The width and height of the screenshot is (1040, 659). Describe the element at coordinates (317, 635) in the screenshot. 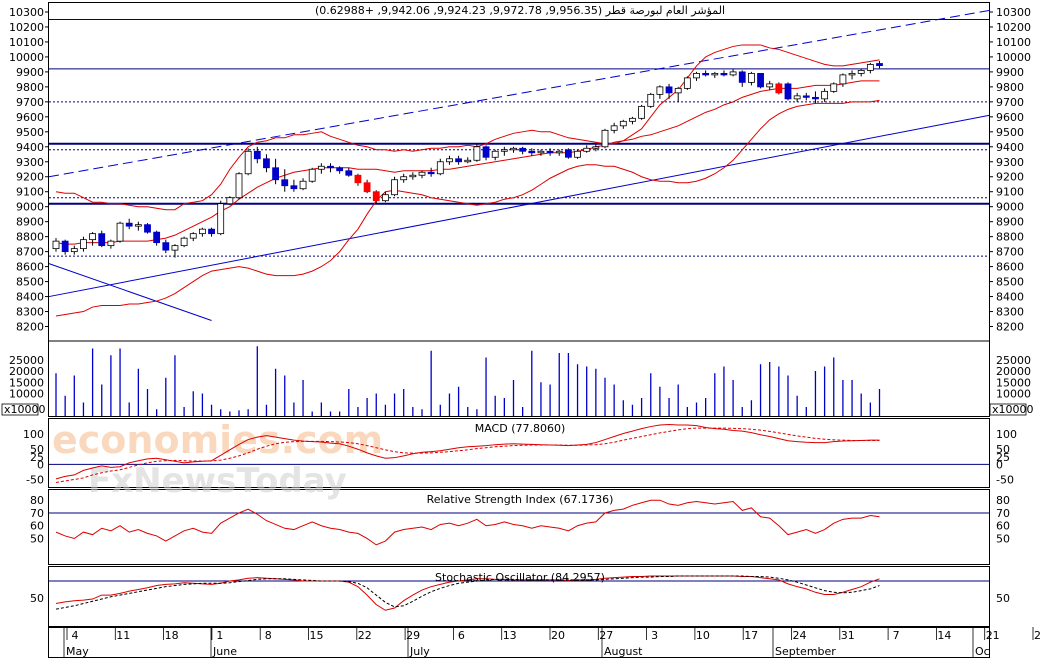

I see `date-tick-label: 15` at that location.